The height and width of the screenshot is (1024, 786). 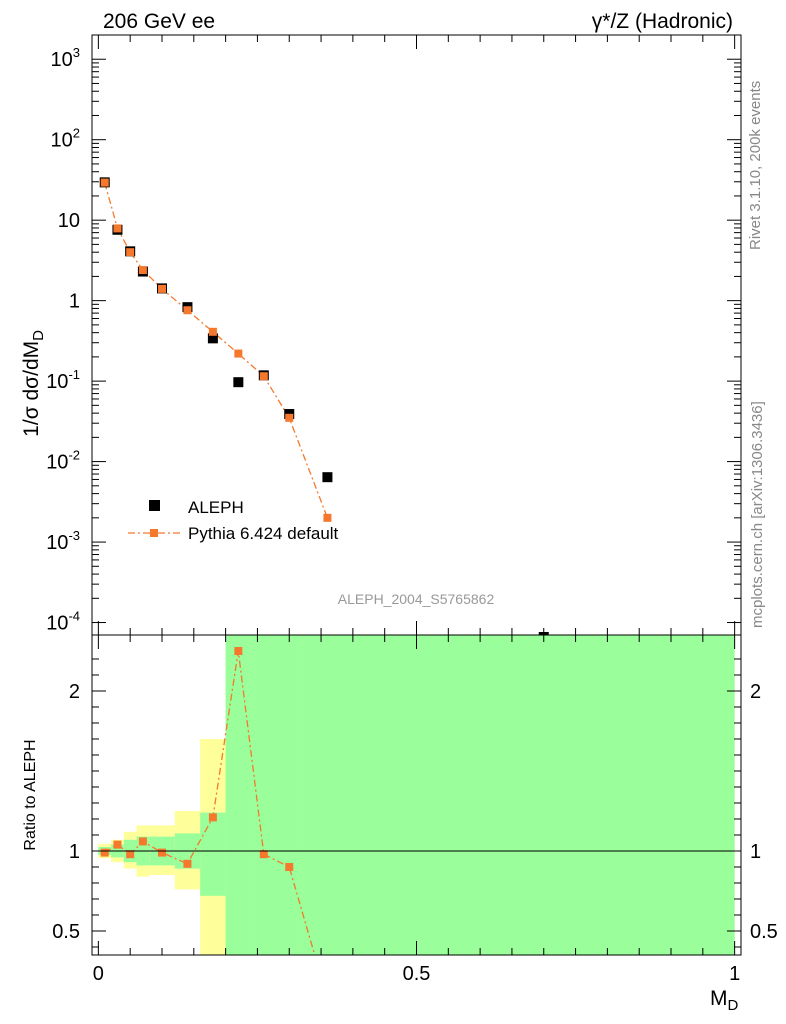 I want to click on legend-mc-label: Pythia 6.424 default, so click(x=263, y=533).